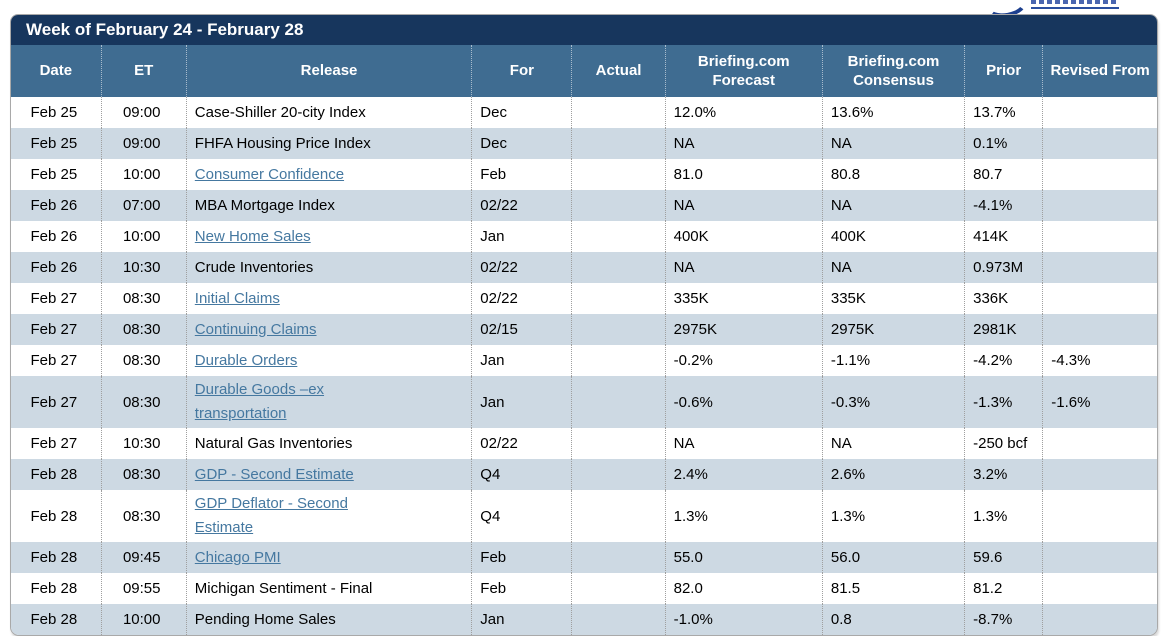 The height and width of the screenshot is (636, 1173). Describe the element at coordinates (246, 360) in the screenshot. I see `release-link: Durable Orders` at that location.